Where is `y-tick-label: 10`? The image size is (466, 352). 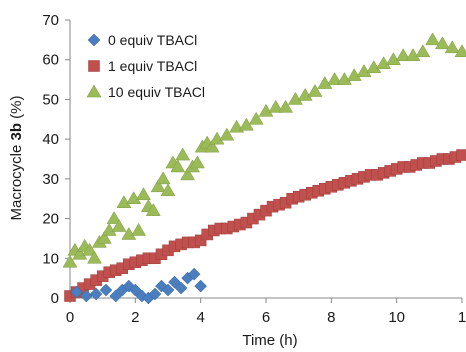 y-tick-label: 10 is located at coordinates (50, 258).